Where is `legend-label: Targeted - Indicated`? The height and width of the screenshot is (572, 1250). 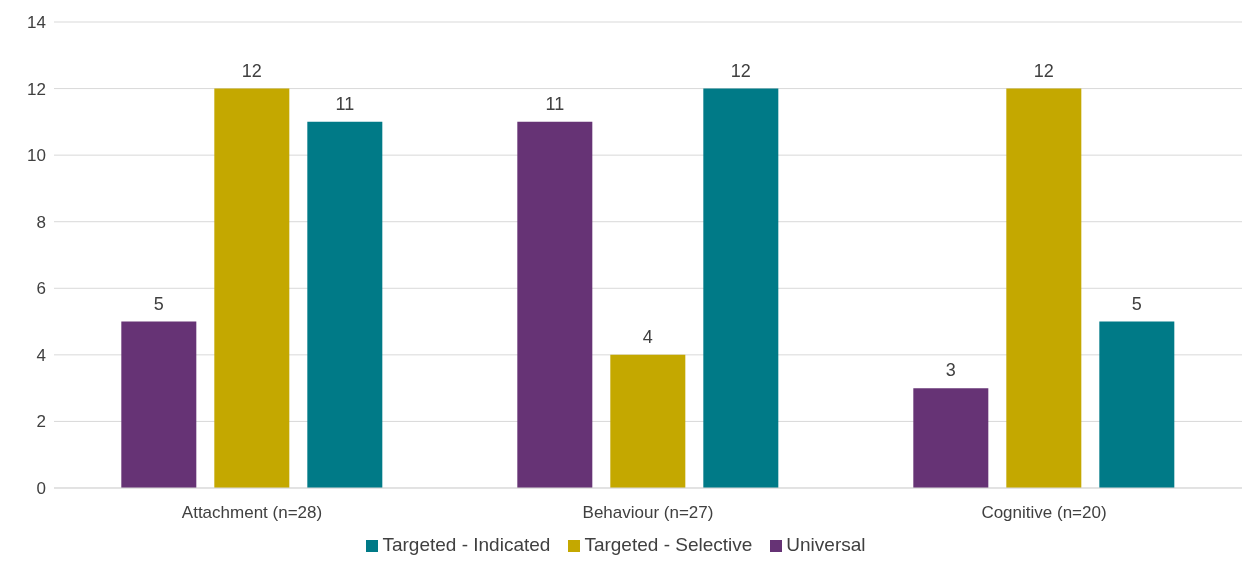 legend-label: Targeted - Indicated is located at coordinates (466, 544).